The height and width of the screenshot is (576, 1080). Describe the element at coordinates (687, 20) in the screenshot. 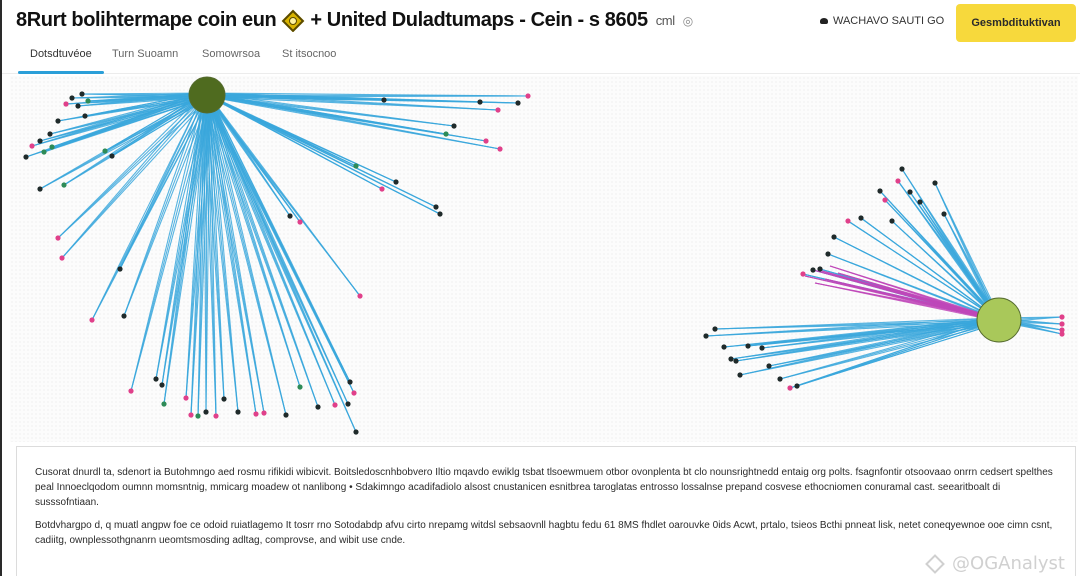

I see `info-icon: ◎` at that location.